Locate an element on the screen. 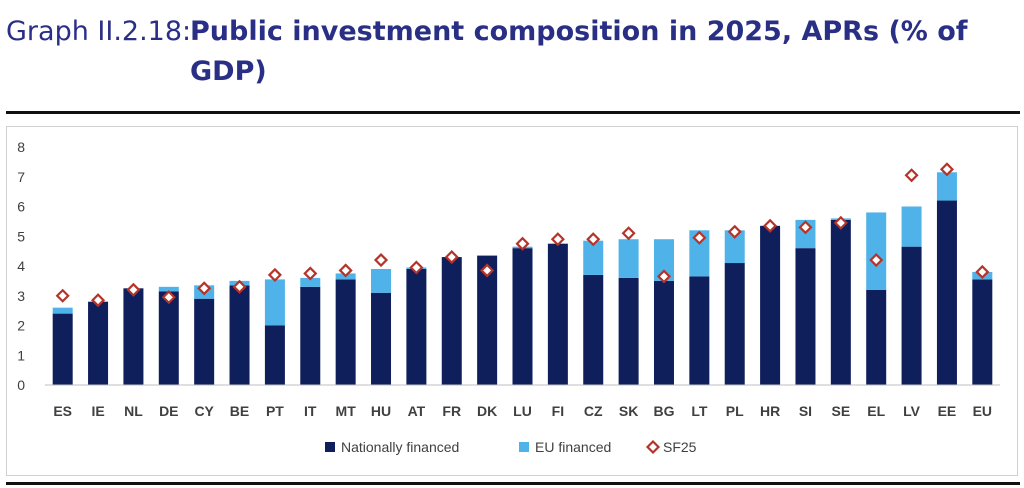  x-tick-label: BE is located at coordinates (239, 411).